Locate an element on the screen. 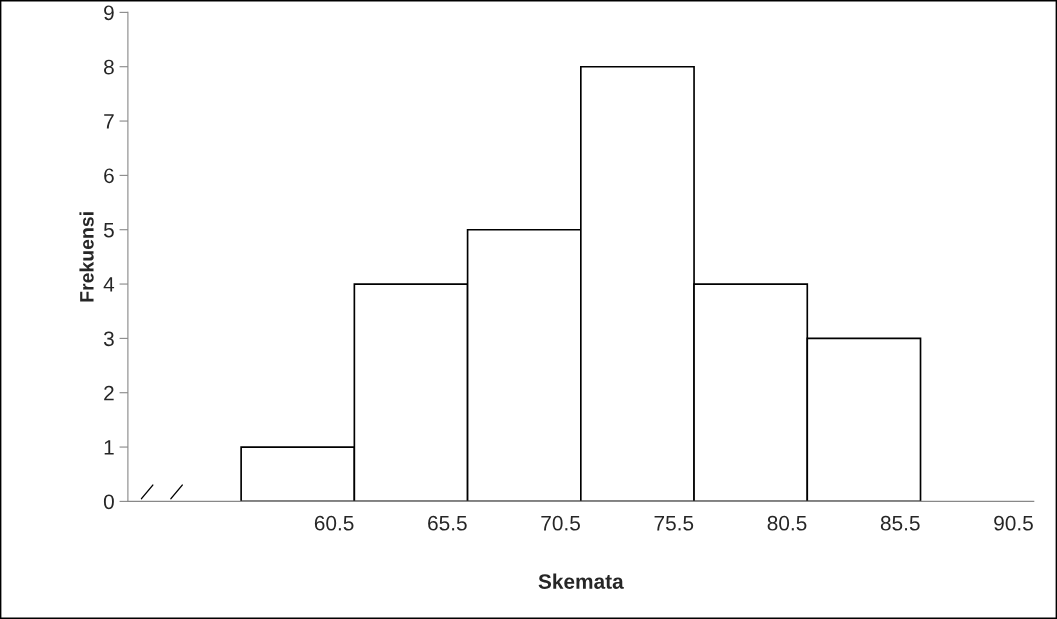 This screenshot has height=619, width=1057. x-tick-label: 60.5 is located at coordinates (334, 523).